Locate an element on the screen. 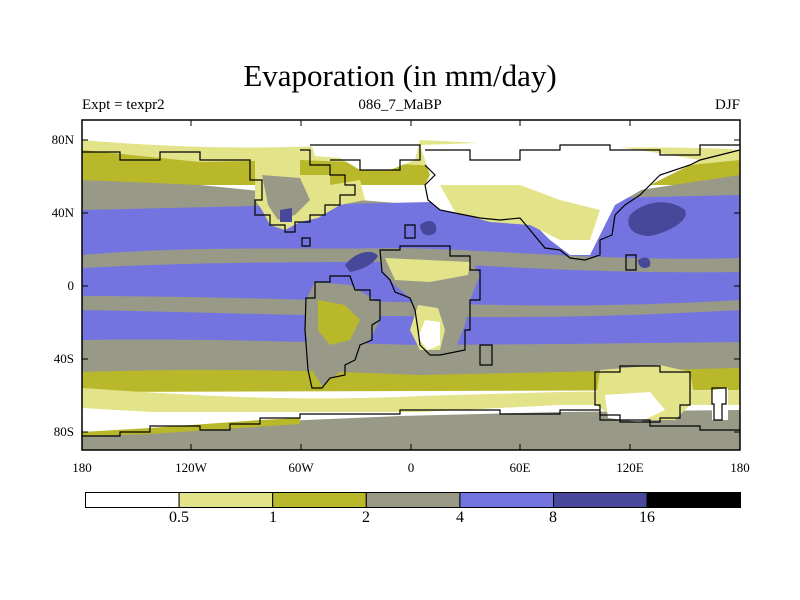  lon-label-180e: 180 is located at coordinates (740, 467).